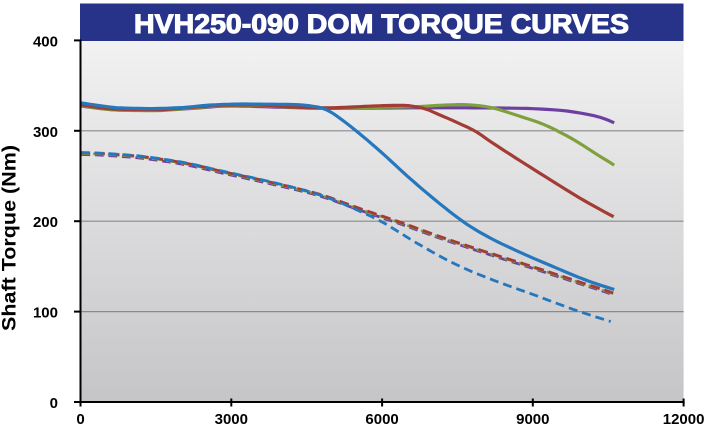 Image resolution: width=707 pixels, height=433 pixels. I want to click on svg-text: 9000, so click(532, 419).